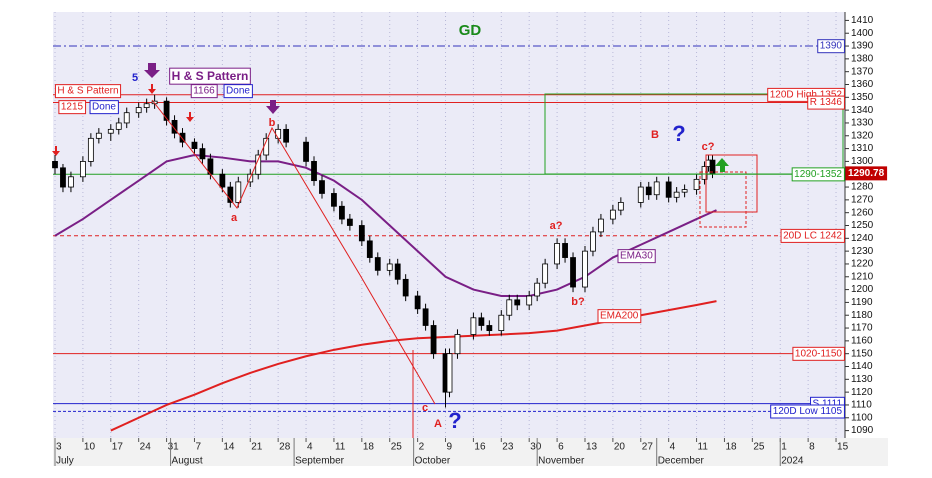  What do you see at coordinates (285, 447) in the screenshot?
I see `x-tick-label: 28` at bounding box center [285, 447].